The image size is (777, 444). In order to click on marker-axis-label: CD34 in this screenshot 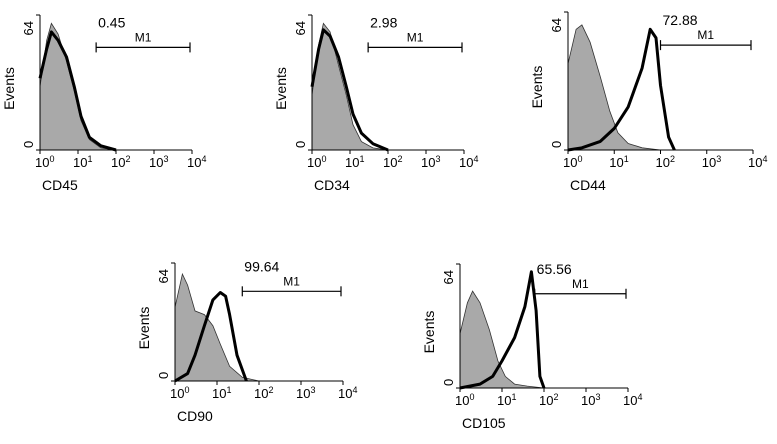, I will do `click(332, 185)`.